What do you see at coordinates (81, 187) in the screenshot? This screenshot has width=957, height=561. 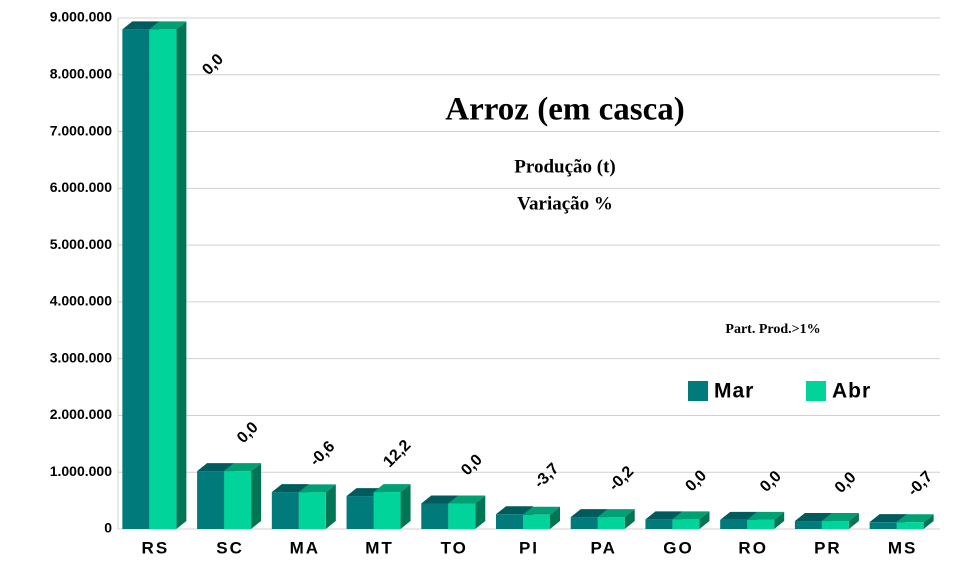 I see `y-tick-label: 6.000.000` at bounding box center [81, 187].